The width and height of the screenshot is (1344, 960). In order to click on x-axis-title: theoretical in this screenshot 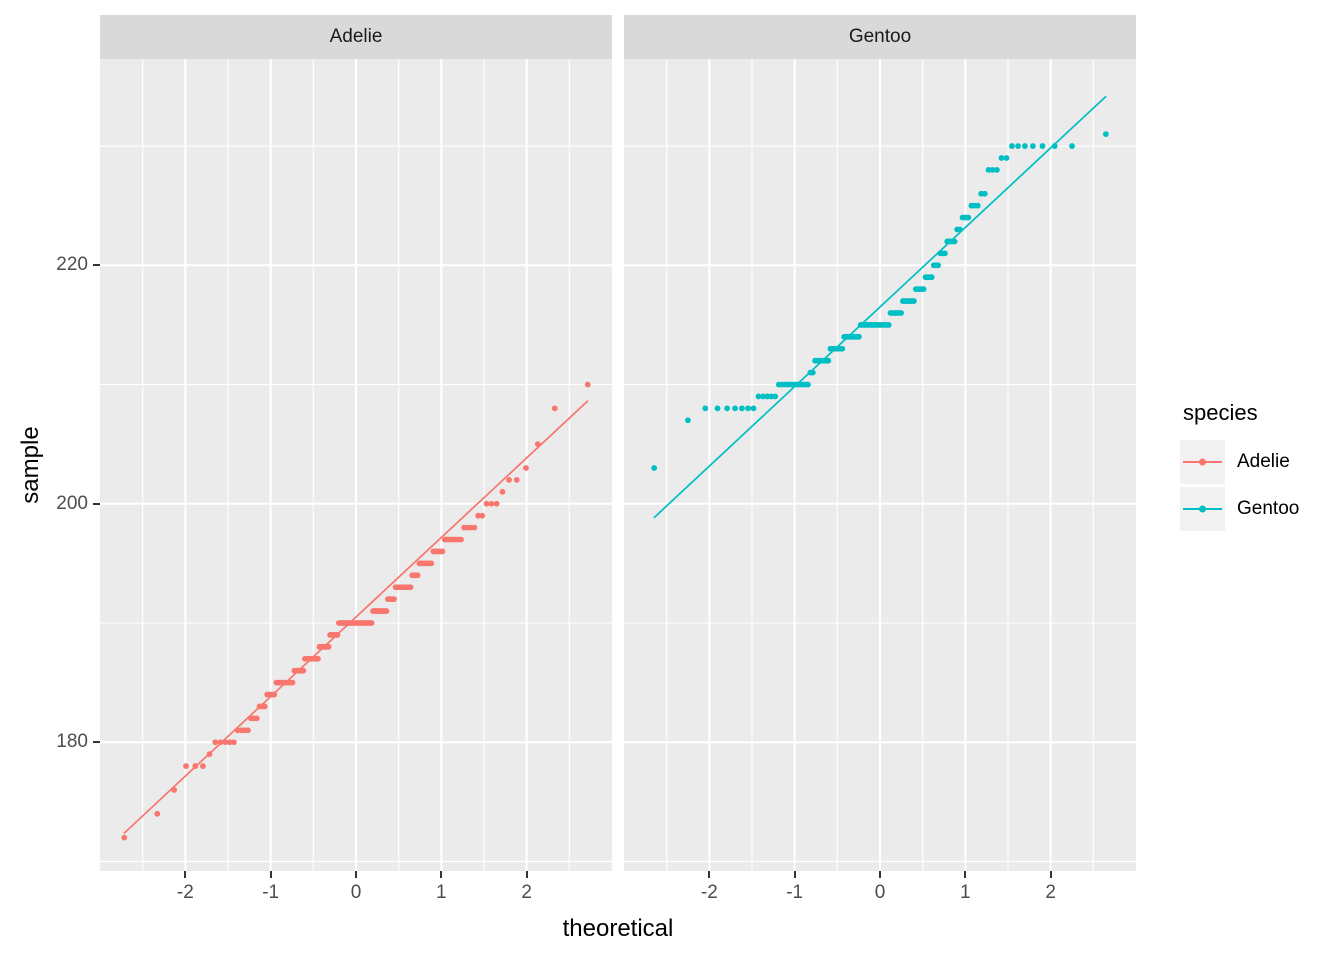, I will do `click(618, 928)`.